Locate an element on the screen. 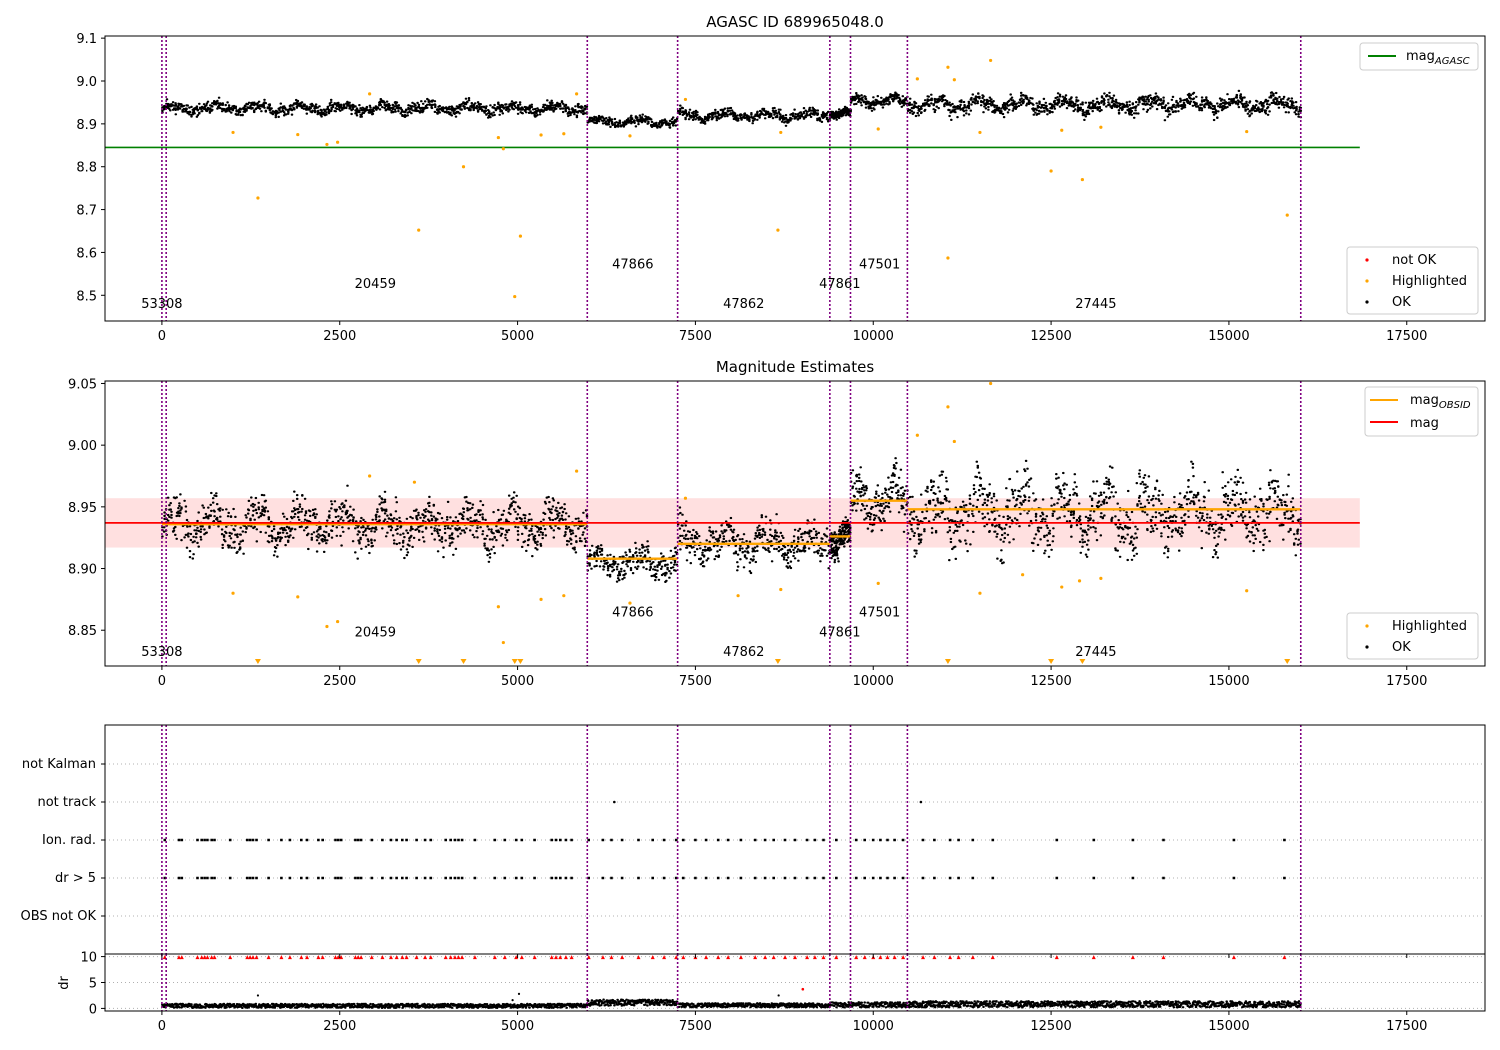 The width and height of the screenshot is (1500, 1050). panel4-xaxis-tick-label: 7500 is located at coordinates (695, 1026).